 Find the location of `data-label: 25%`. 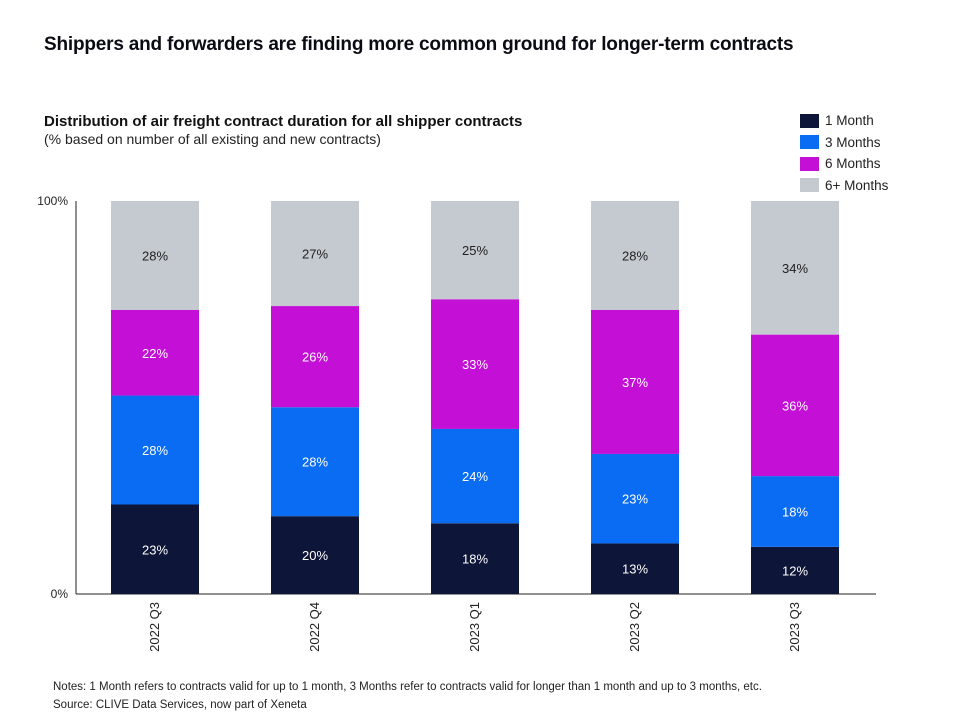

data-label: 25% is located at coordinates (475, 250).